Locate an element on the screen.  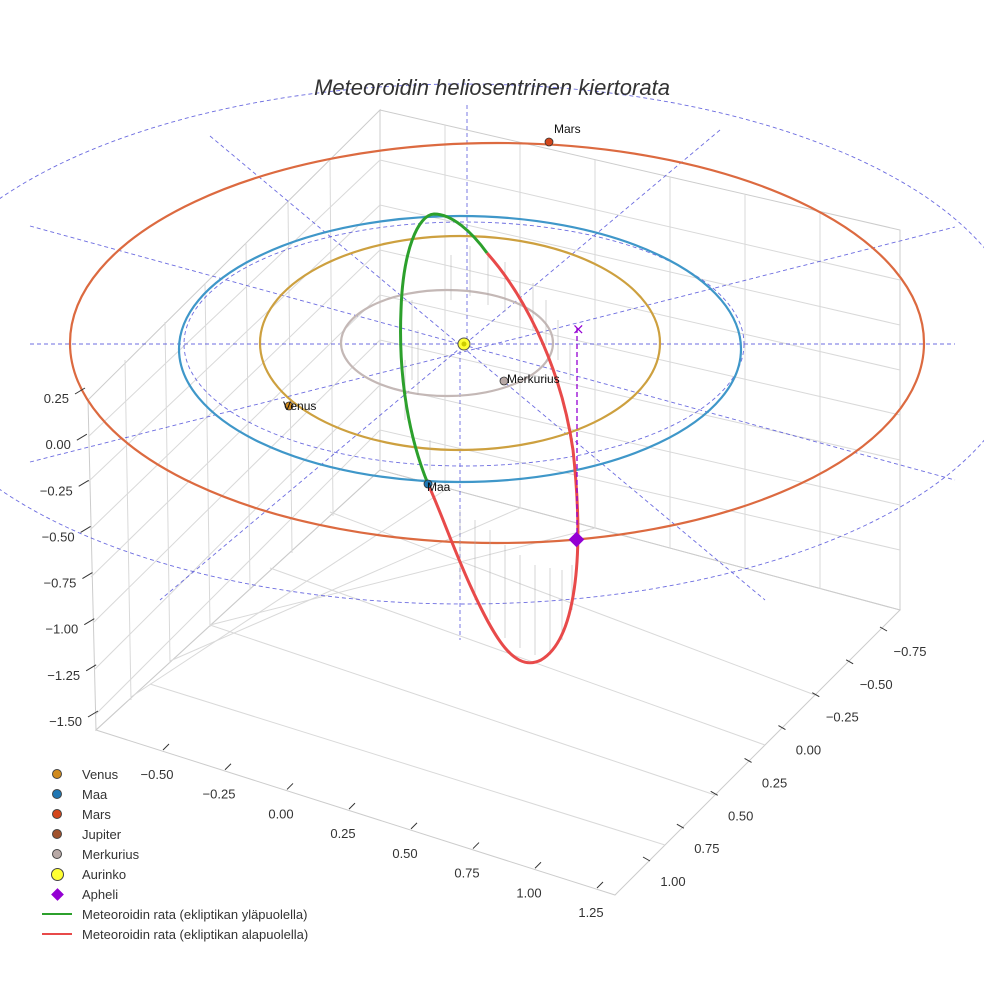
z-axis-tick-label: −0.25 is located at coordinates (56, 490).